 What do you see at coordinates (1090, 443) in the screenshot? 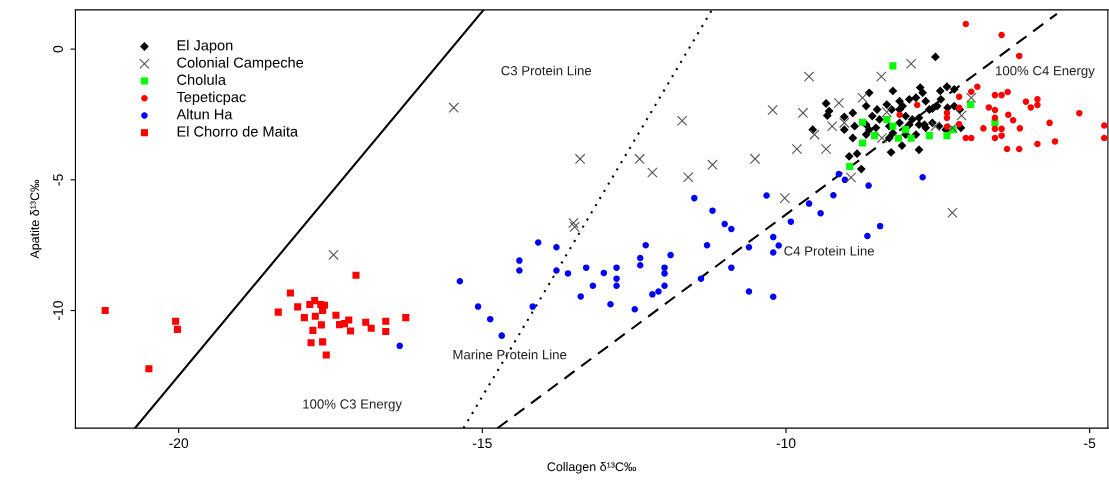
I see `x-tick-label: -5` at bounding box center [1090, 443].